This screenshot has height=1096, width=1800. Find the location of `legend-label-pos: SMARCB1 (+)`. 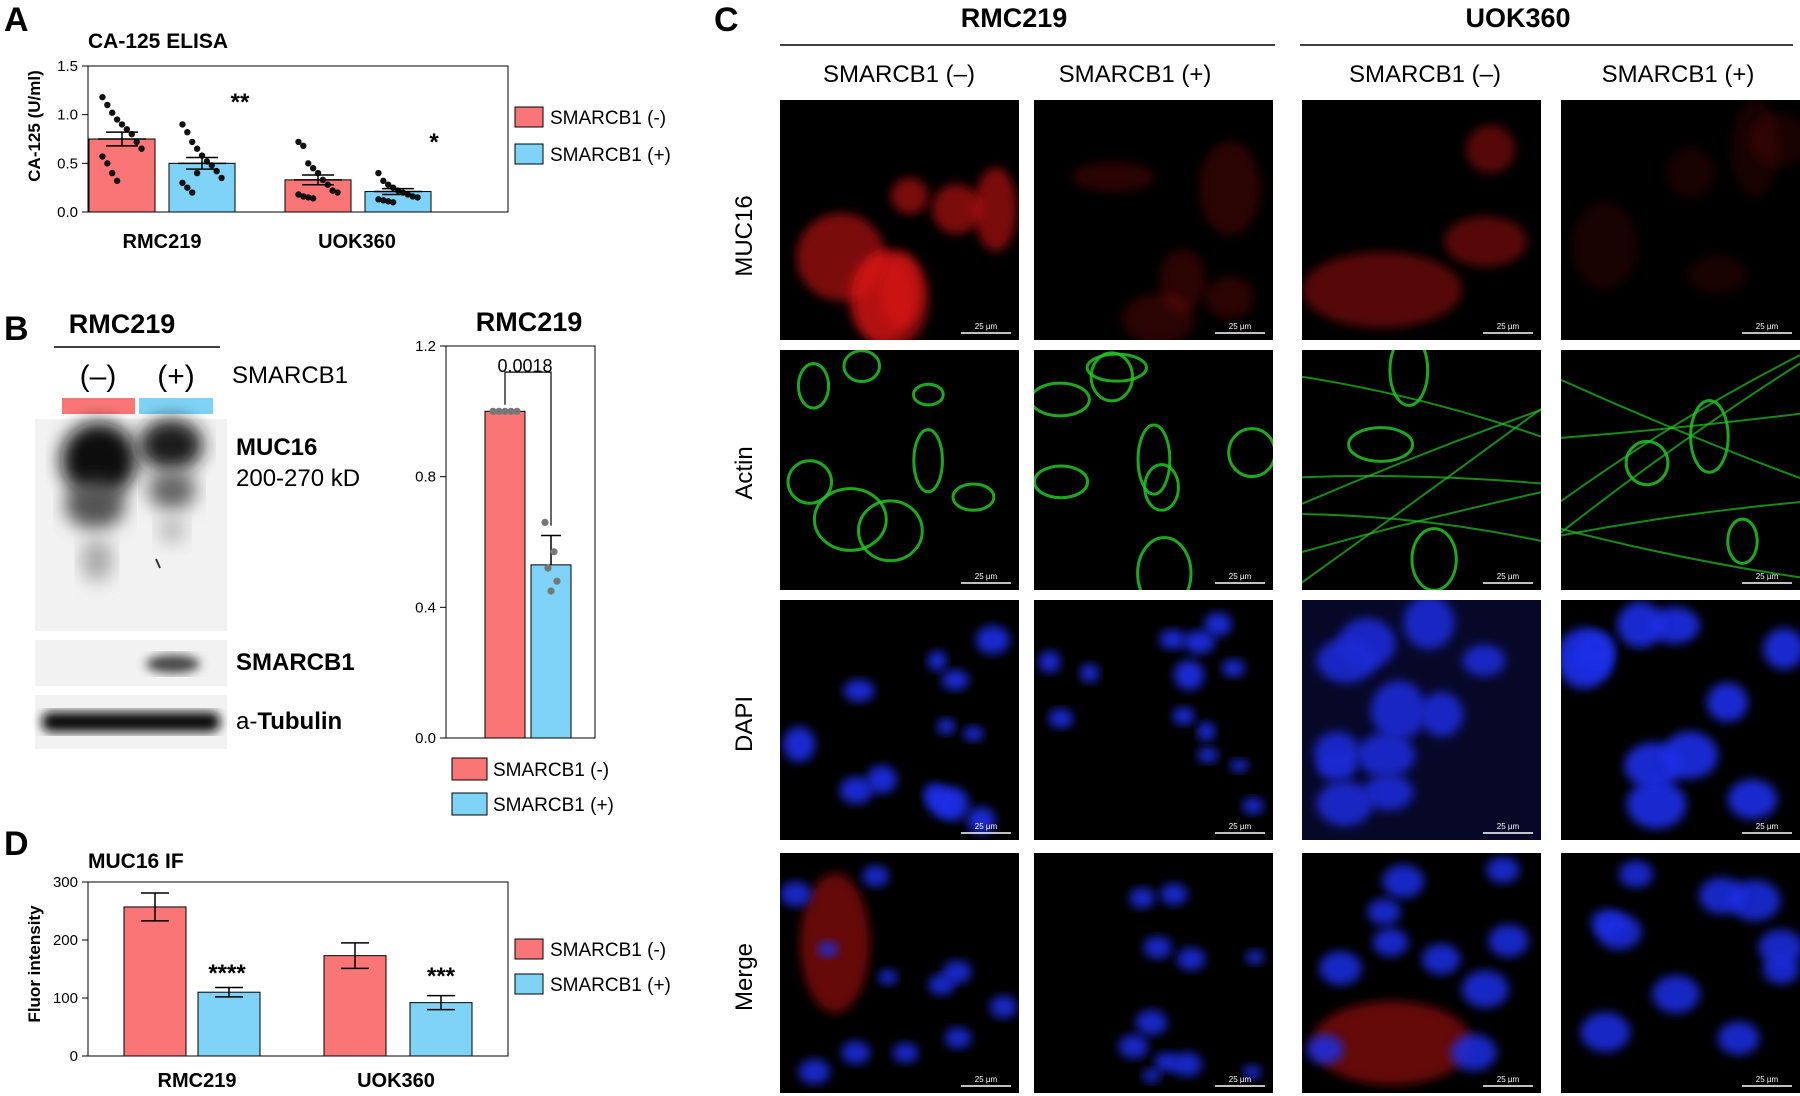

legend-label-pos: SMARCB1 (+) is located at coordinates (610, 985).